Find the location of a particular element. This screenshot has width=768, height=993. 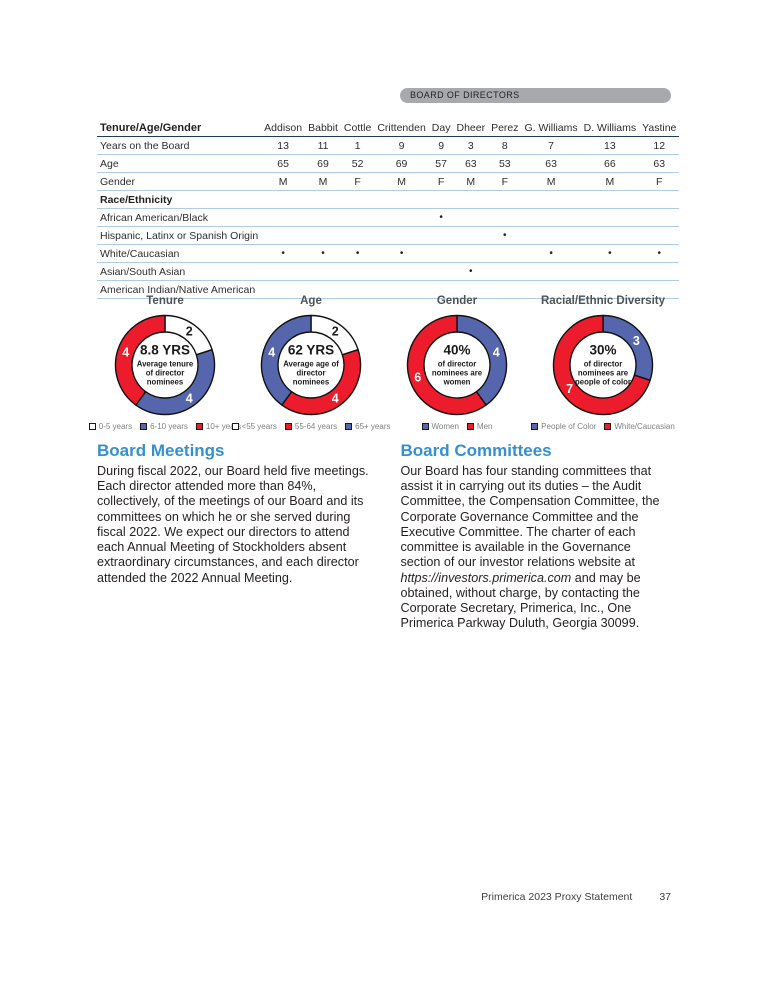

legend-item: Men is located at coordinates (479, 426).